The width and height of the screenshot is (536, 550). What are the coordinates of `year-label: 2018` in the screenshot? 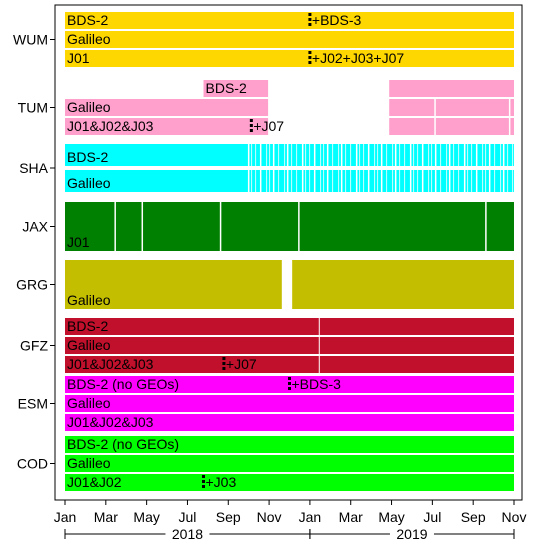 It's located at (187, 534).